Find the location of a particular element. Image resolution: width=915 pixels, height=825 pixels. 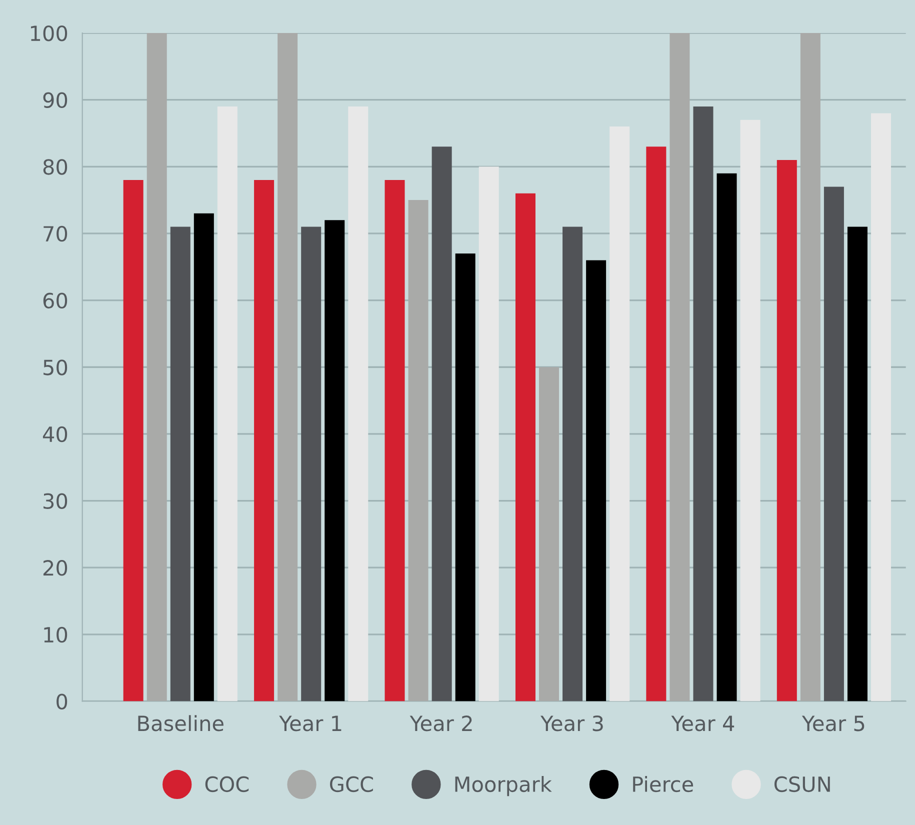

y-tick-label: 10 is located at coordinates (56, 634).